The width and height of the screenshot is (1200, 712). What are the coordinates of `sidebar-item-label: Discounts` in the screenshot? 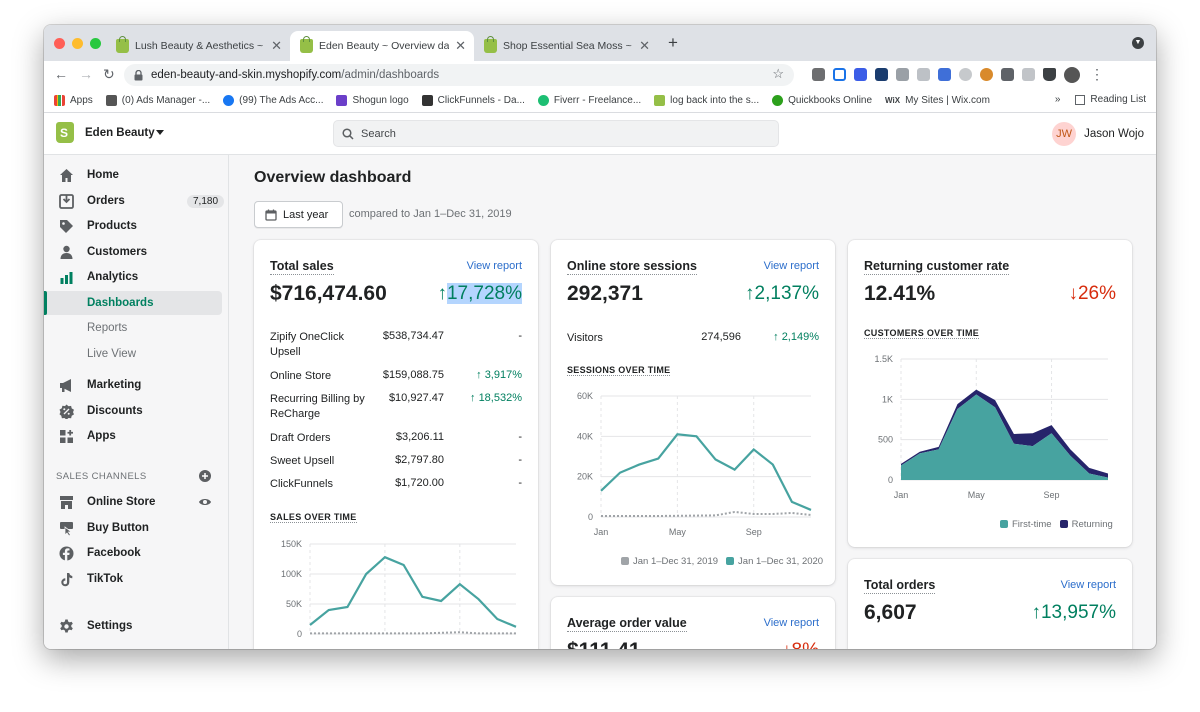 It's located at (115, 411).